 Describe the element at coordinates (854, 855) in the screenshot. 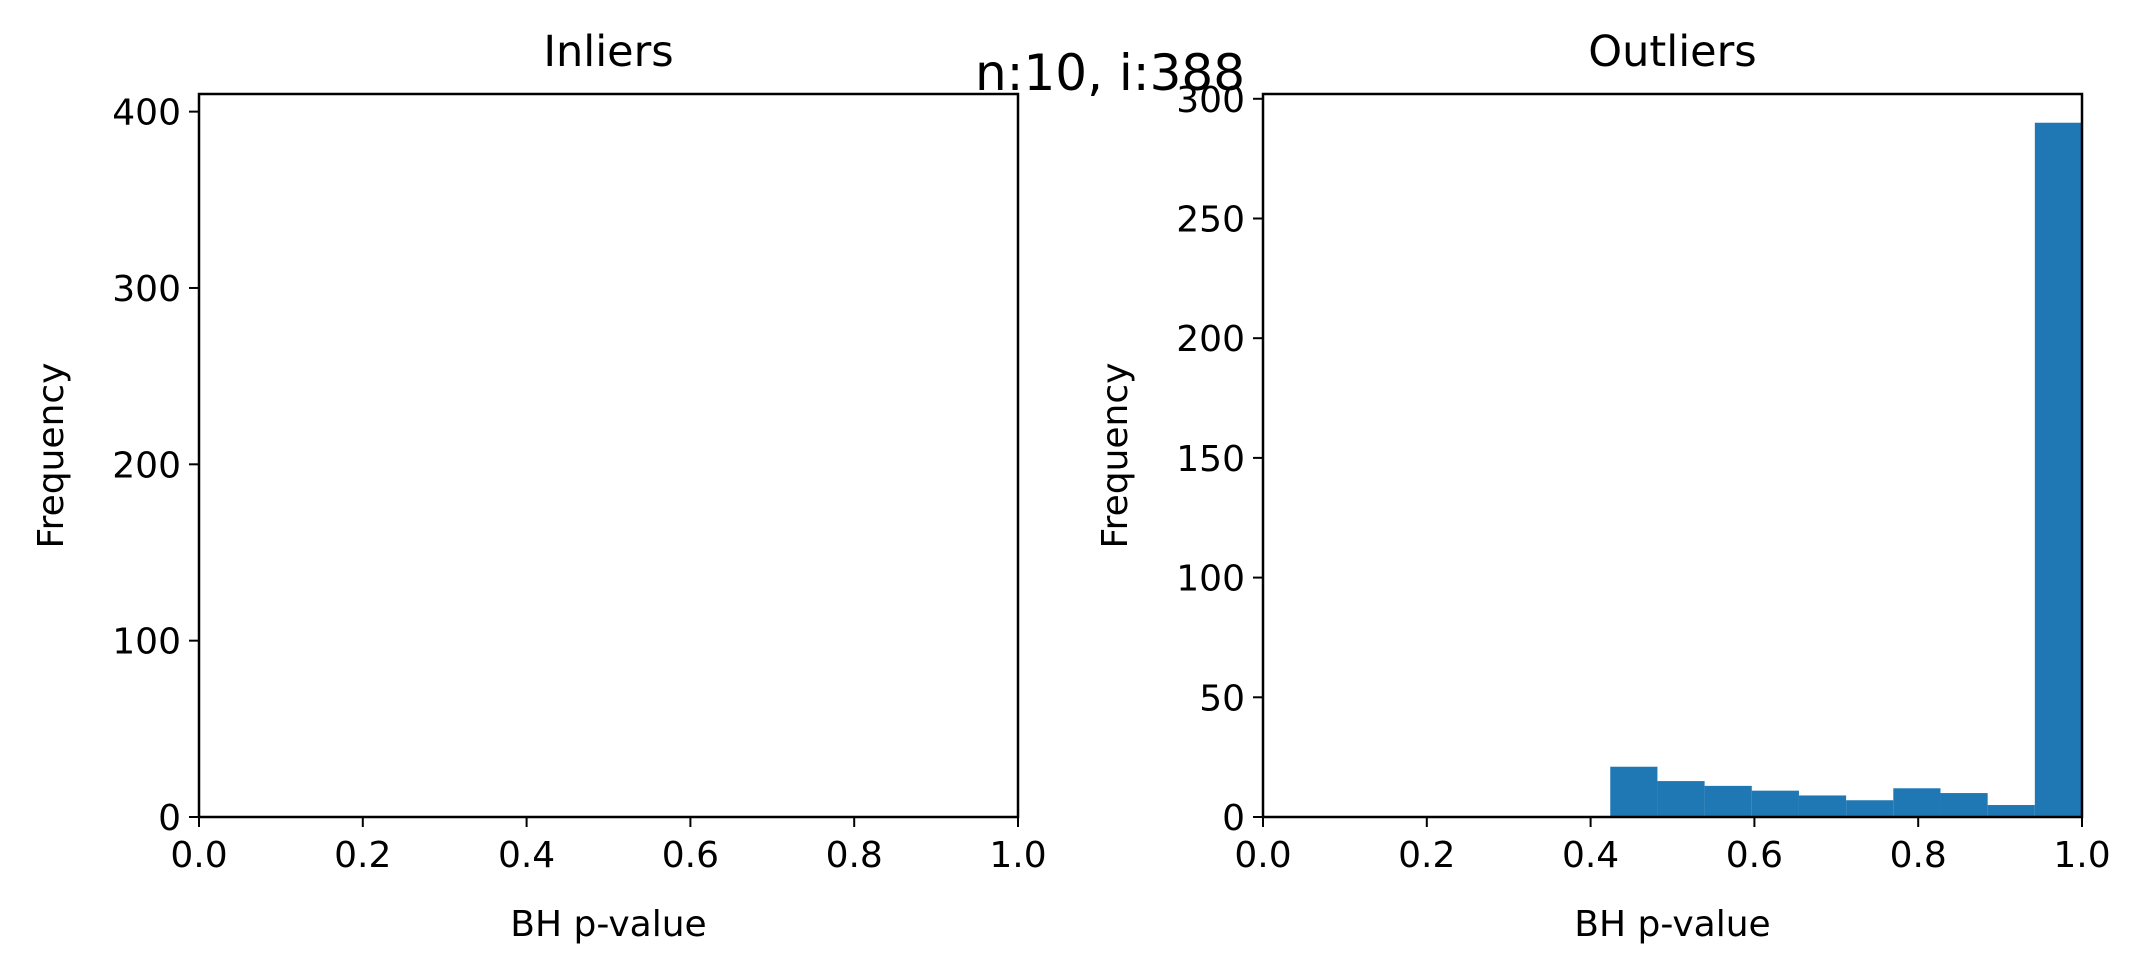

I see `inliers-x-tick-label-4: 0.8` at that location.